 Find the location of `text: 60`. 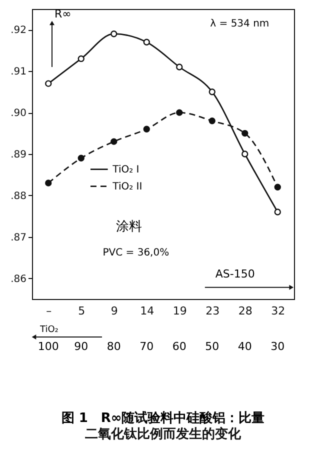

text: 60 is located at coordinates (179, 346).